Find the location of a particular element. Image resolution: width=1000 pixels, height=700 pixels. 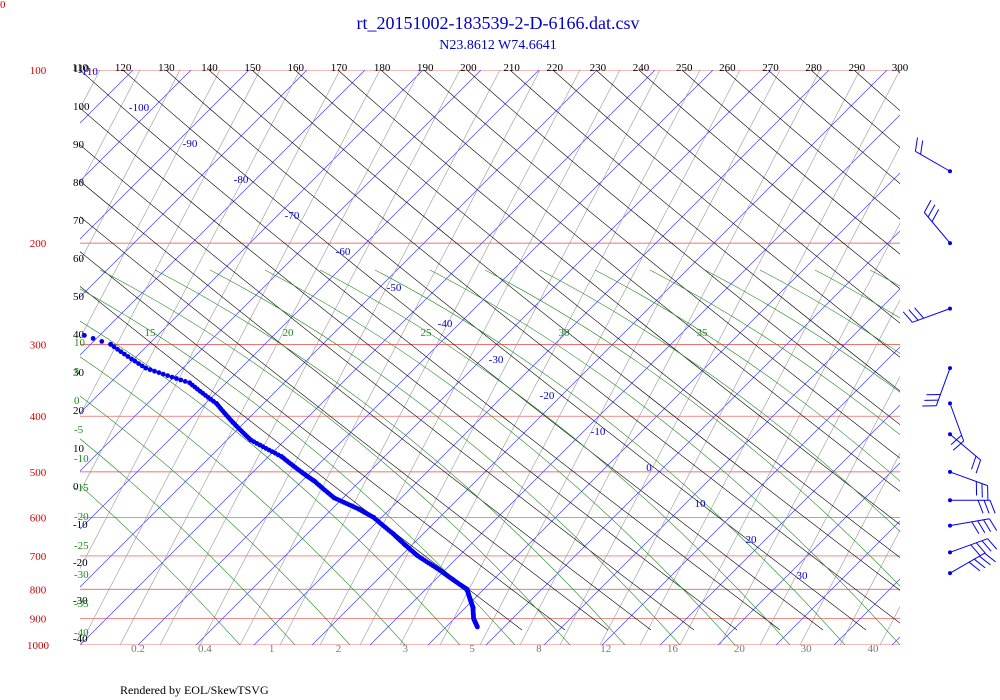

moist-adiabat-label: 25 is located at coordinates (427, 333).